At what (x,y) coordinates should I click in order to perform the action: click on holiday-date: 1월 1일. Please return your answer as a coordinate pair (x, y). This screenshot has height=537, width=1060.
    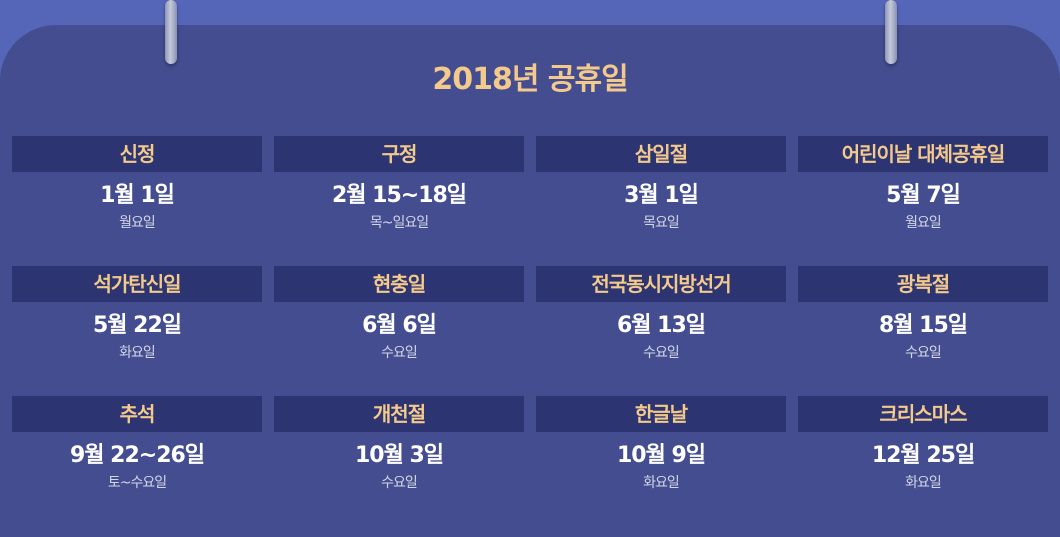
    Looking at the image, I should click on (137, 195).